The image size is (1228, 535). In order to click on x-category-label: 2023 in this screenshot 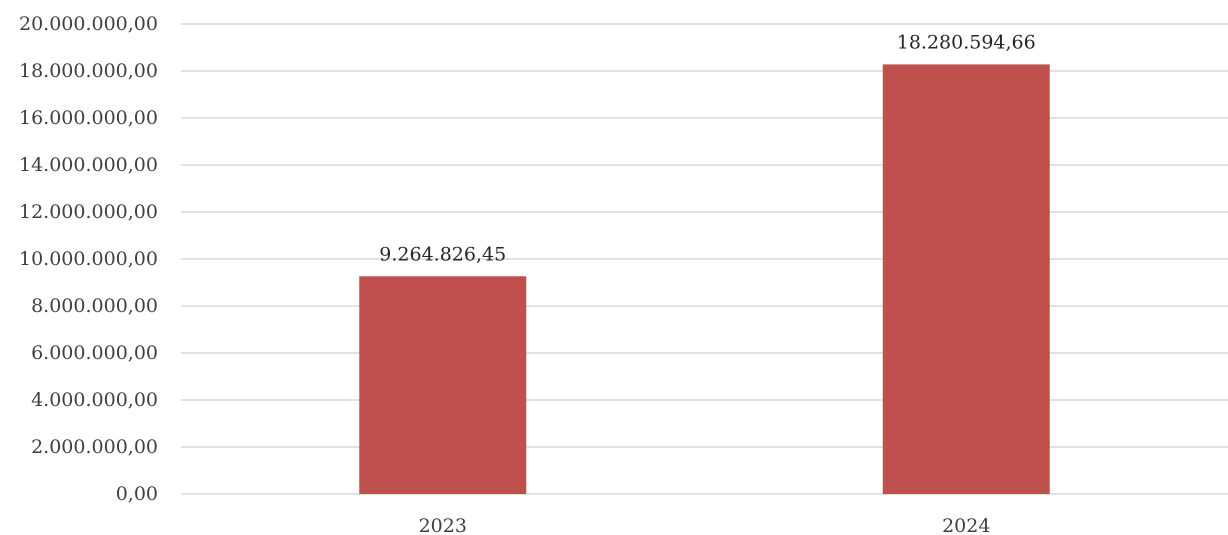, I will do `click(443, 525)`.